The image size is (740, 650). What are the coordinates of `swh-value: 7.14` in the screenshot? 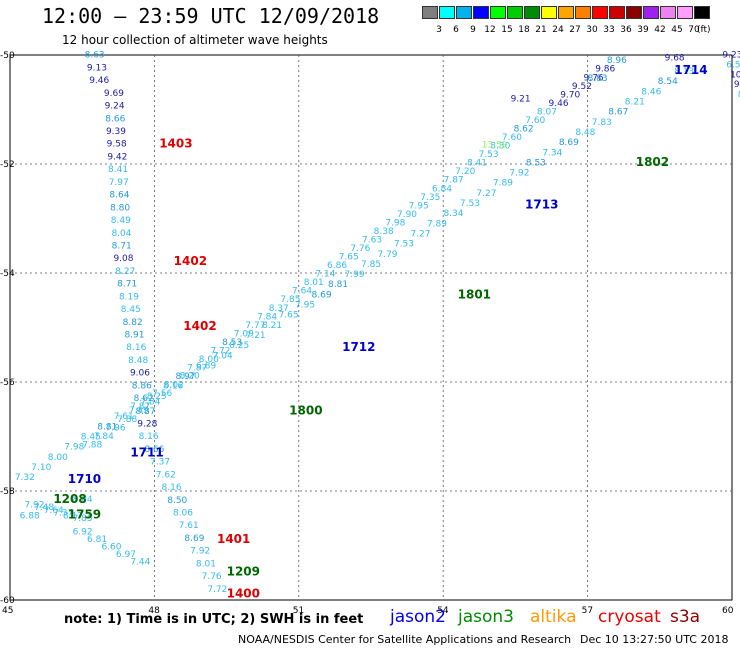 It's located at (325, 275).